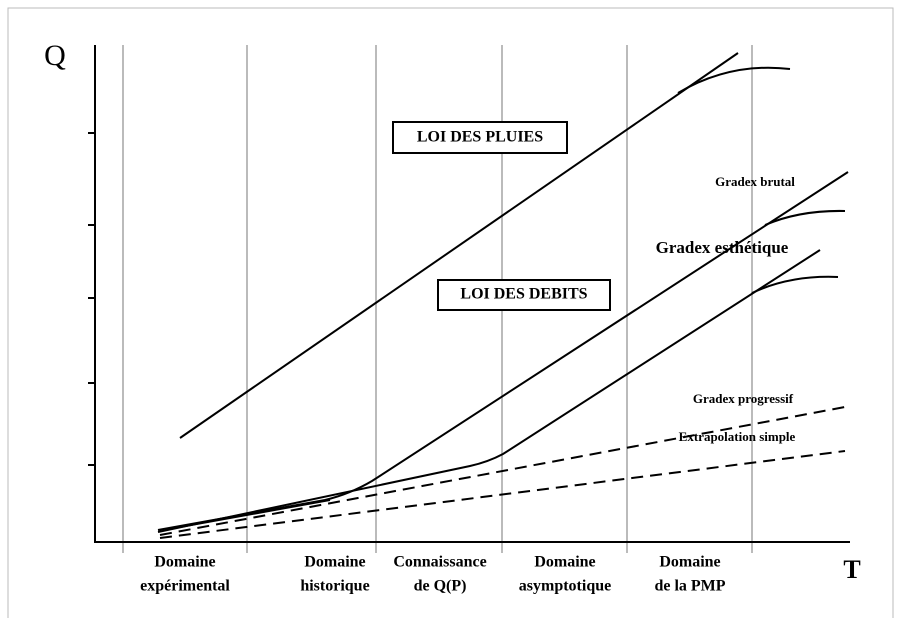 This screenshot has height=618, width=904. Describe the element at coordinates (565, 586) in the screenshot. I see `domain-label: asymptotique` at that location.